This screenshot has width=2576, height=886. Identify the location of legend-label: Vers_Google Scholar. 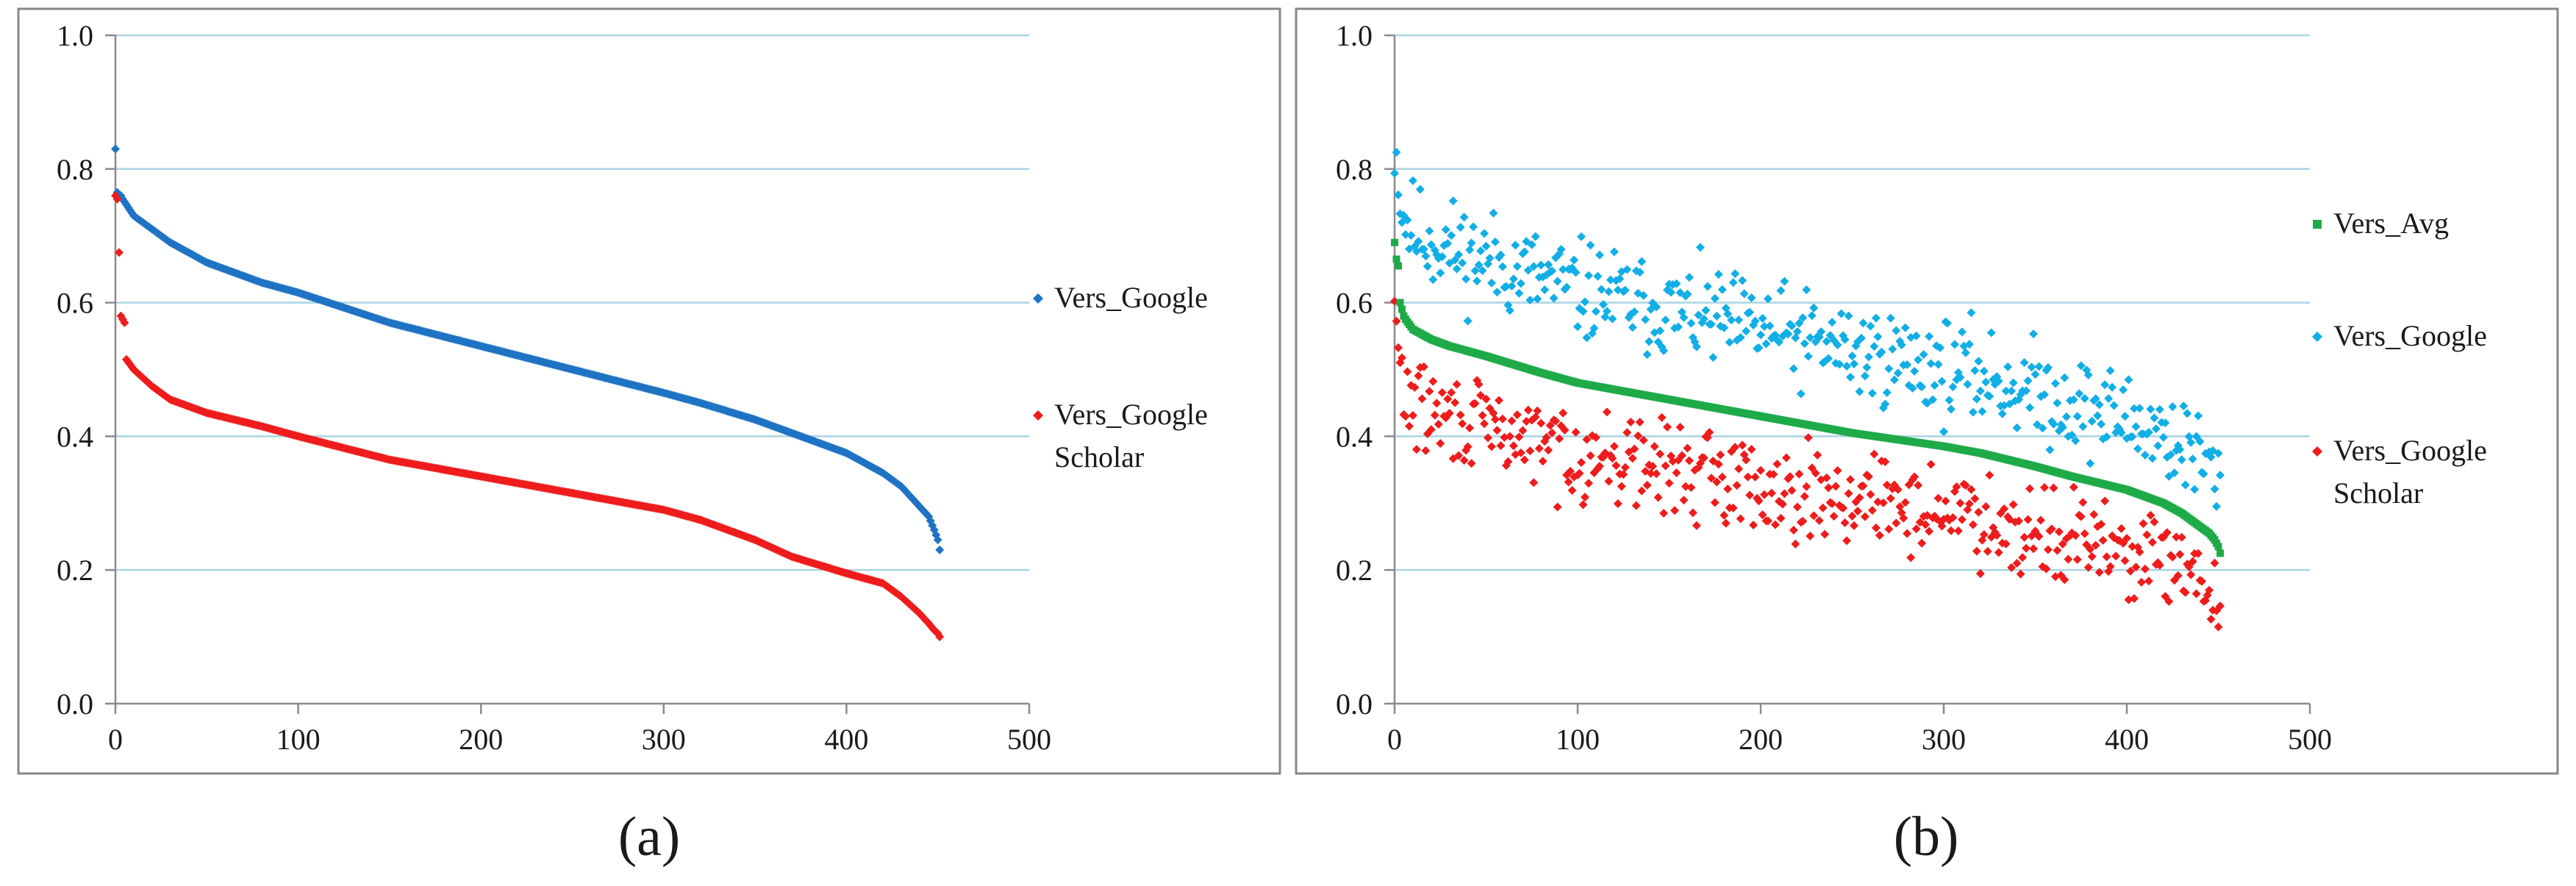
(1131, 436).